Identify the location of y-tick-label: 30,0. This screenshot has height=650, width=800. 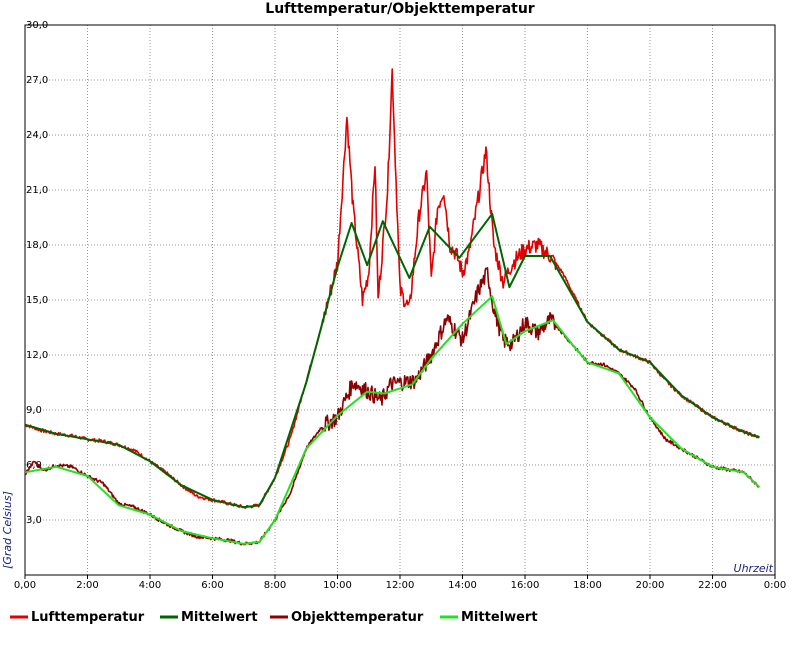
(37, 25).